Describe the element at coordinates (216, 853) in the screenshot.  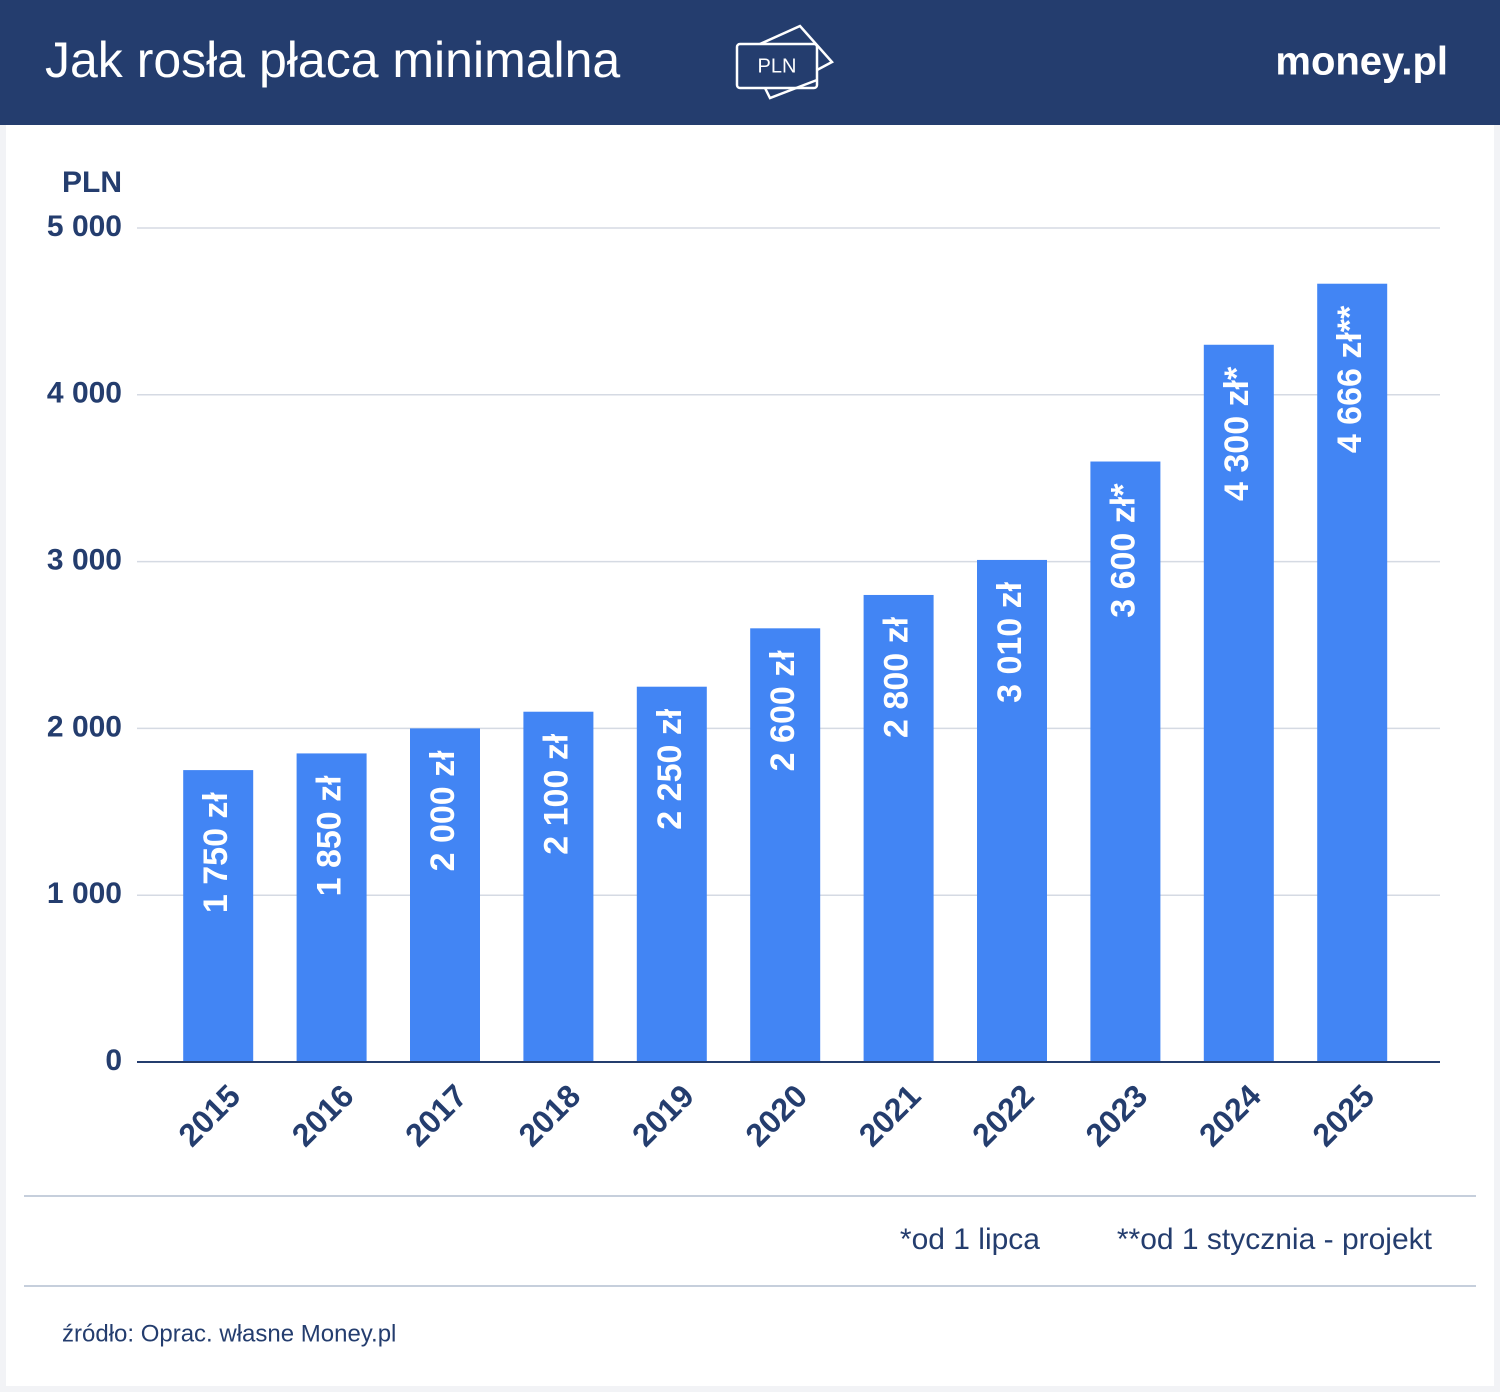
I see `value-label: 1 750 zł` at that location.